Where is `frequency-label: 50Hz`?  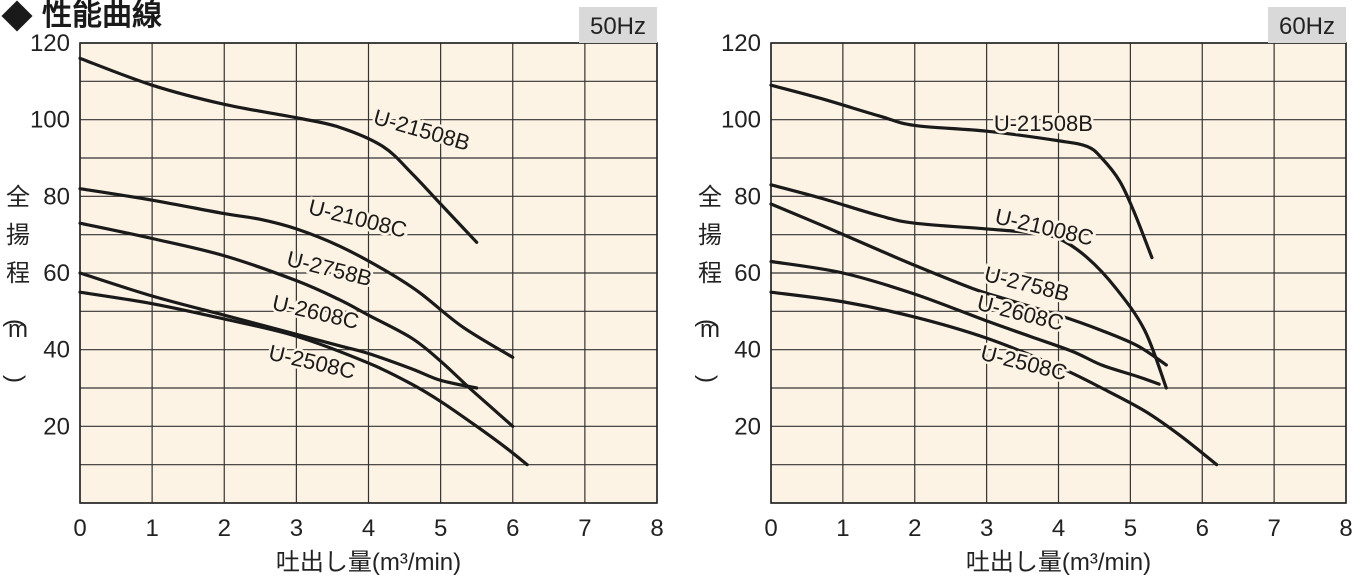
frequency-label: 50Hz is located at coordinates (618, 26).